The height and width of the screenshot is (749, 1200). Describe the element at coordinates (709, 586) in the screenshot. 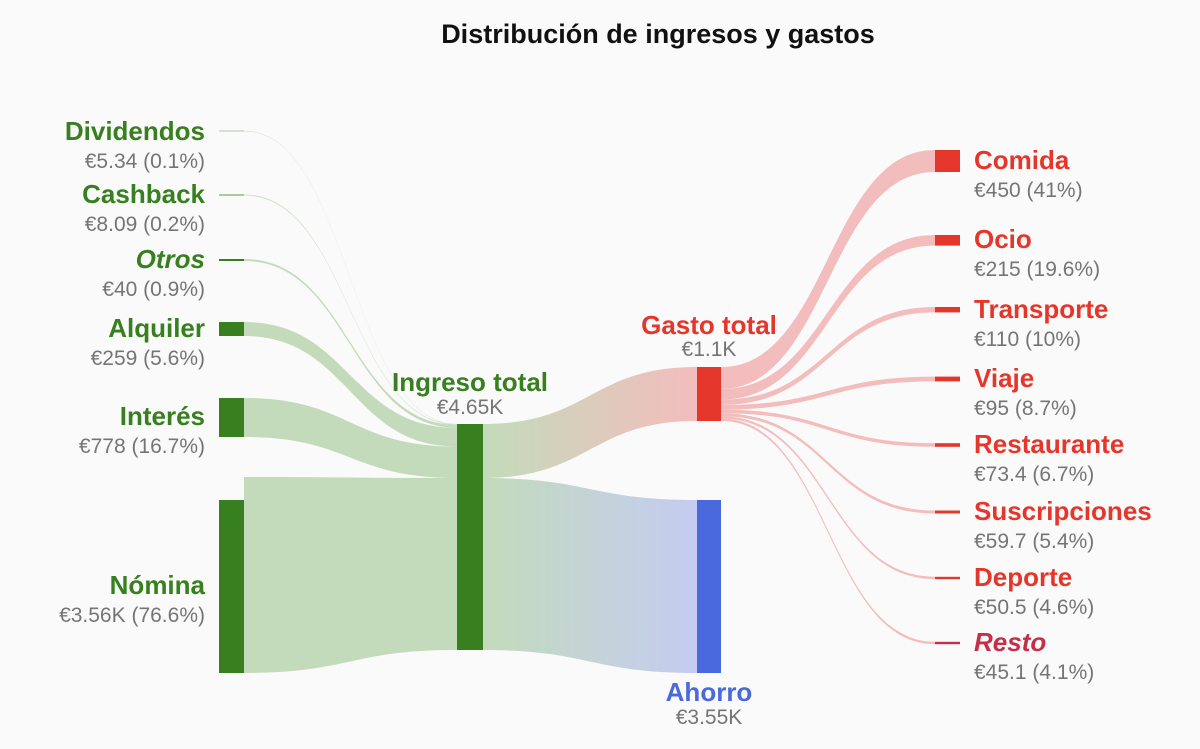

I see `node-bar-ahorro` at that location.